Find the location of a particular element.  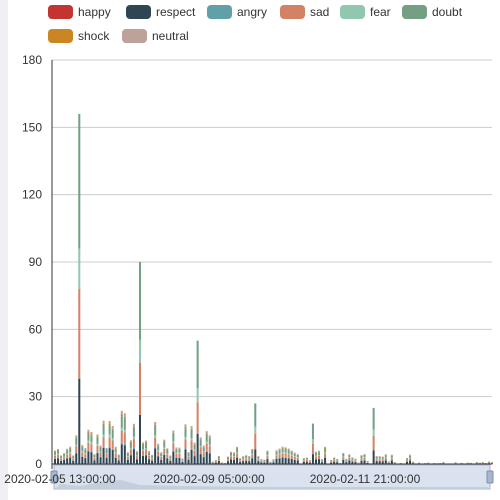

legend-item-shock: shock is located at coordinates (78, 36).